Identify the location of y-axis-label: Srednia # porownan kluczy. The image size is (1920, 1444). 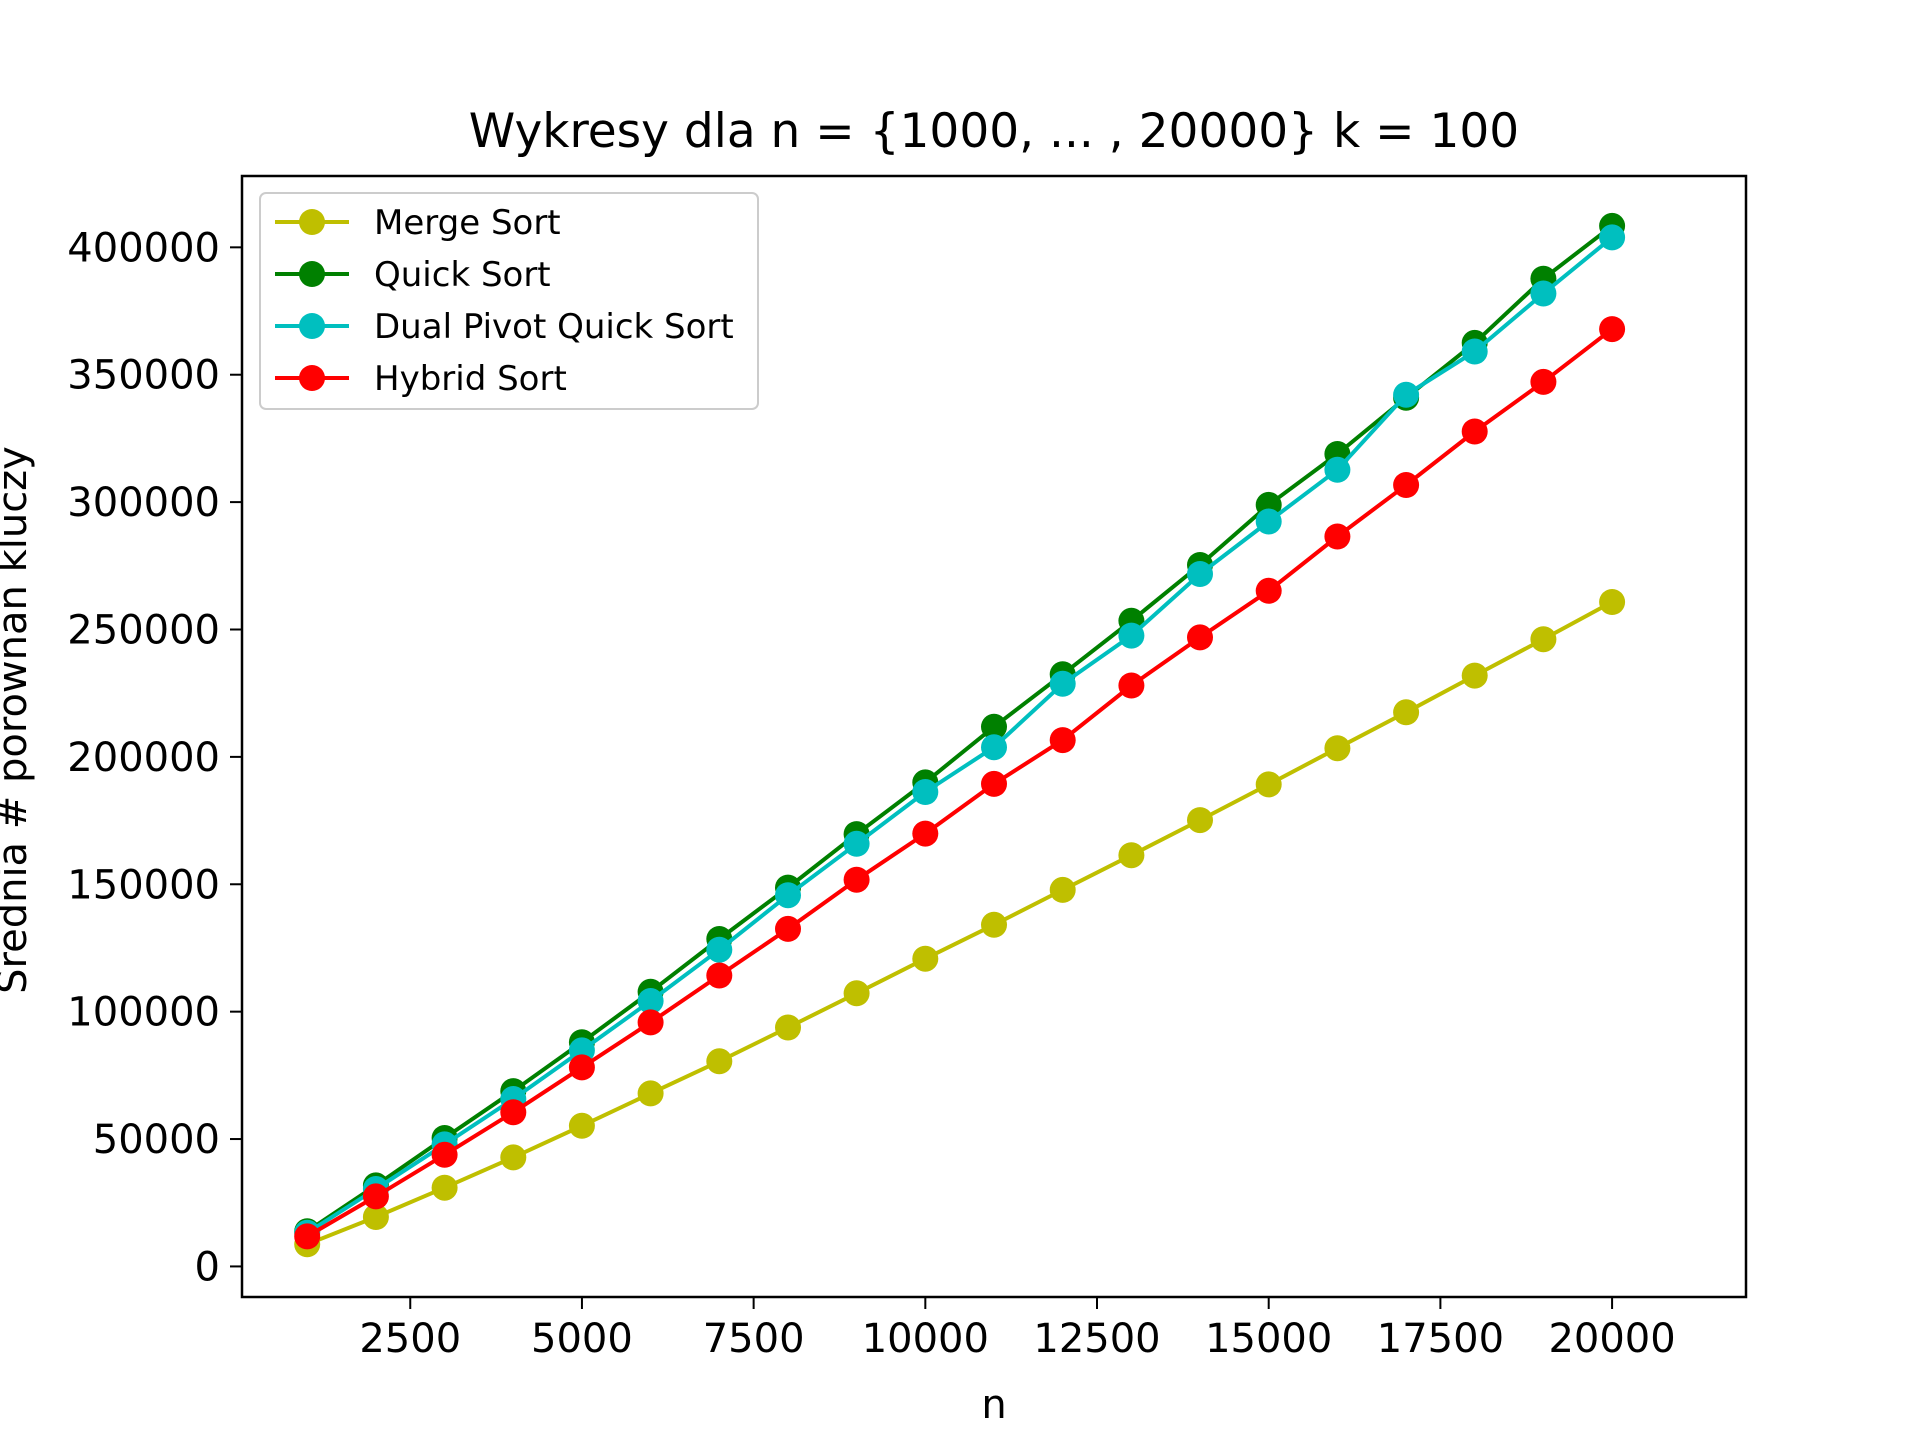
(18, 720).